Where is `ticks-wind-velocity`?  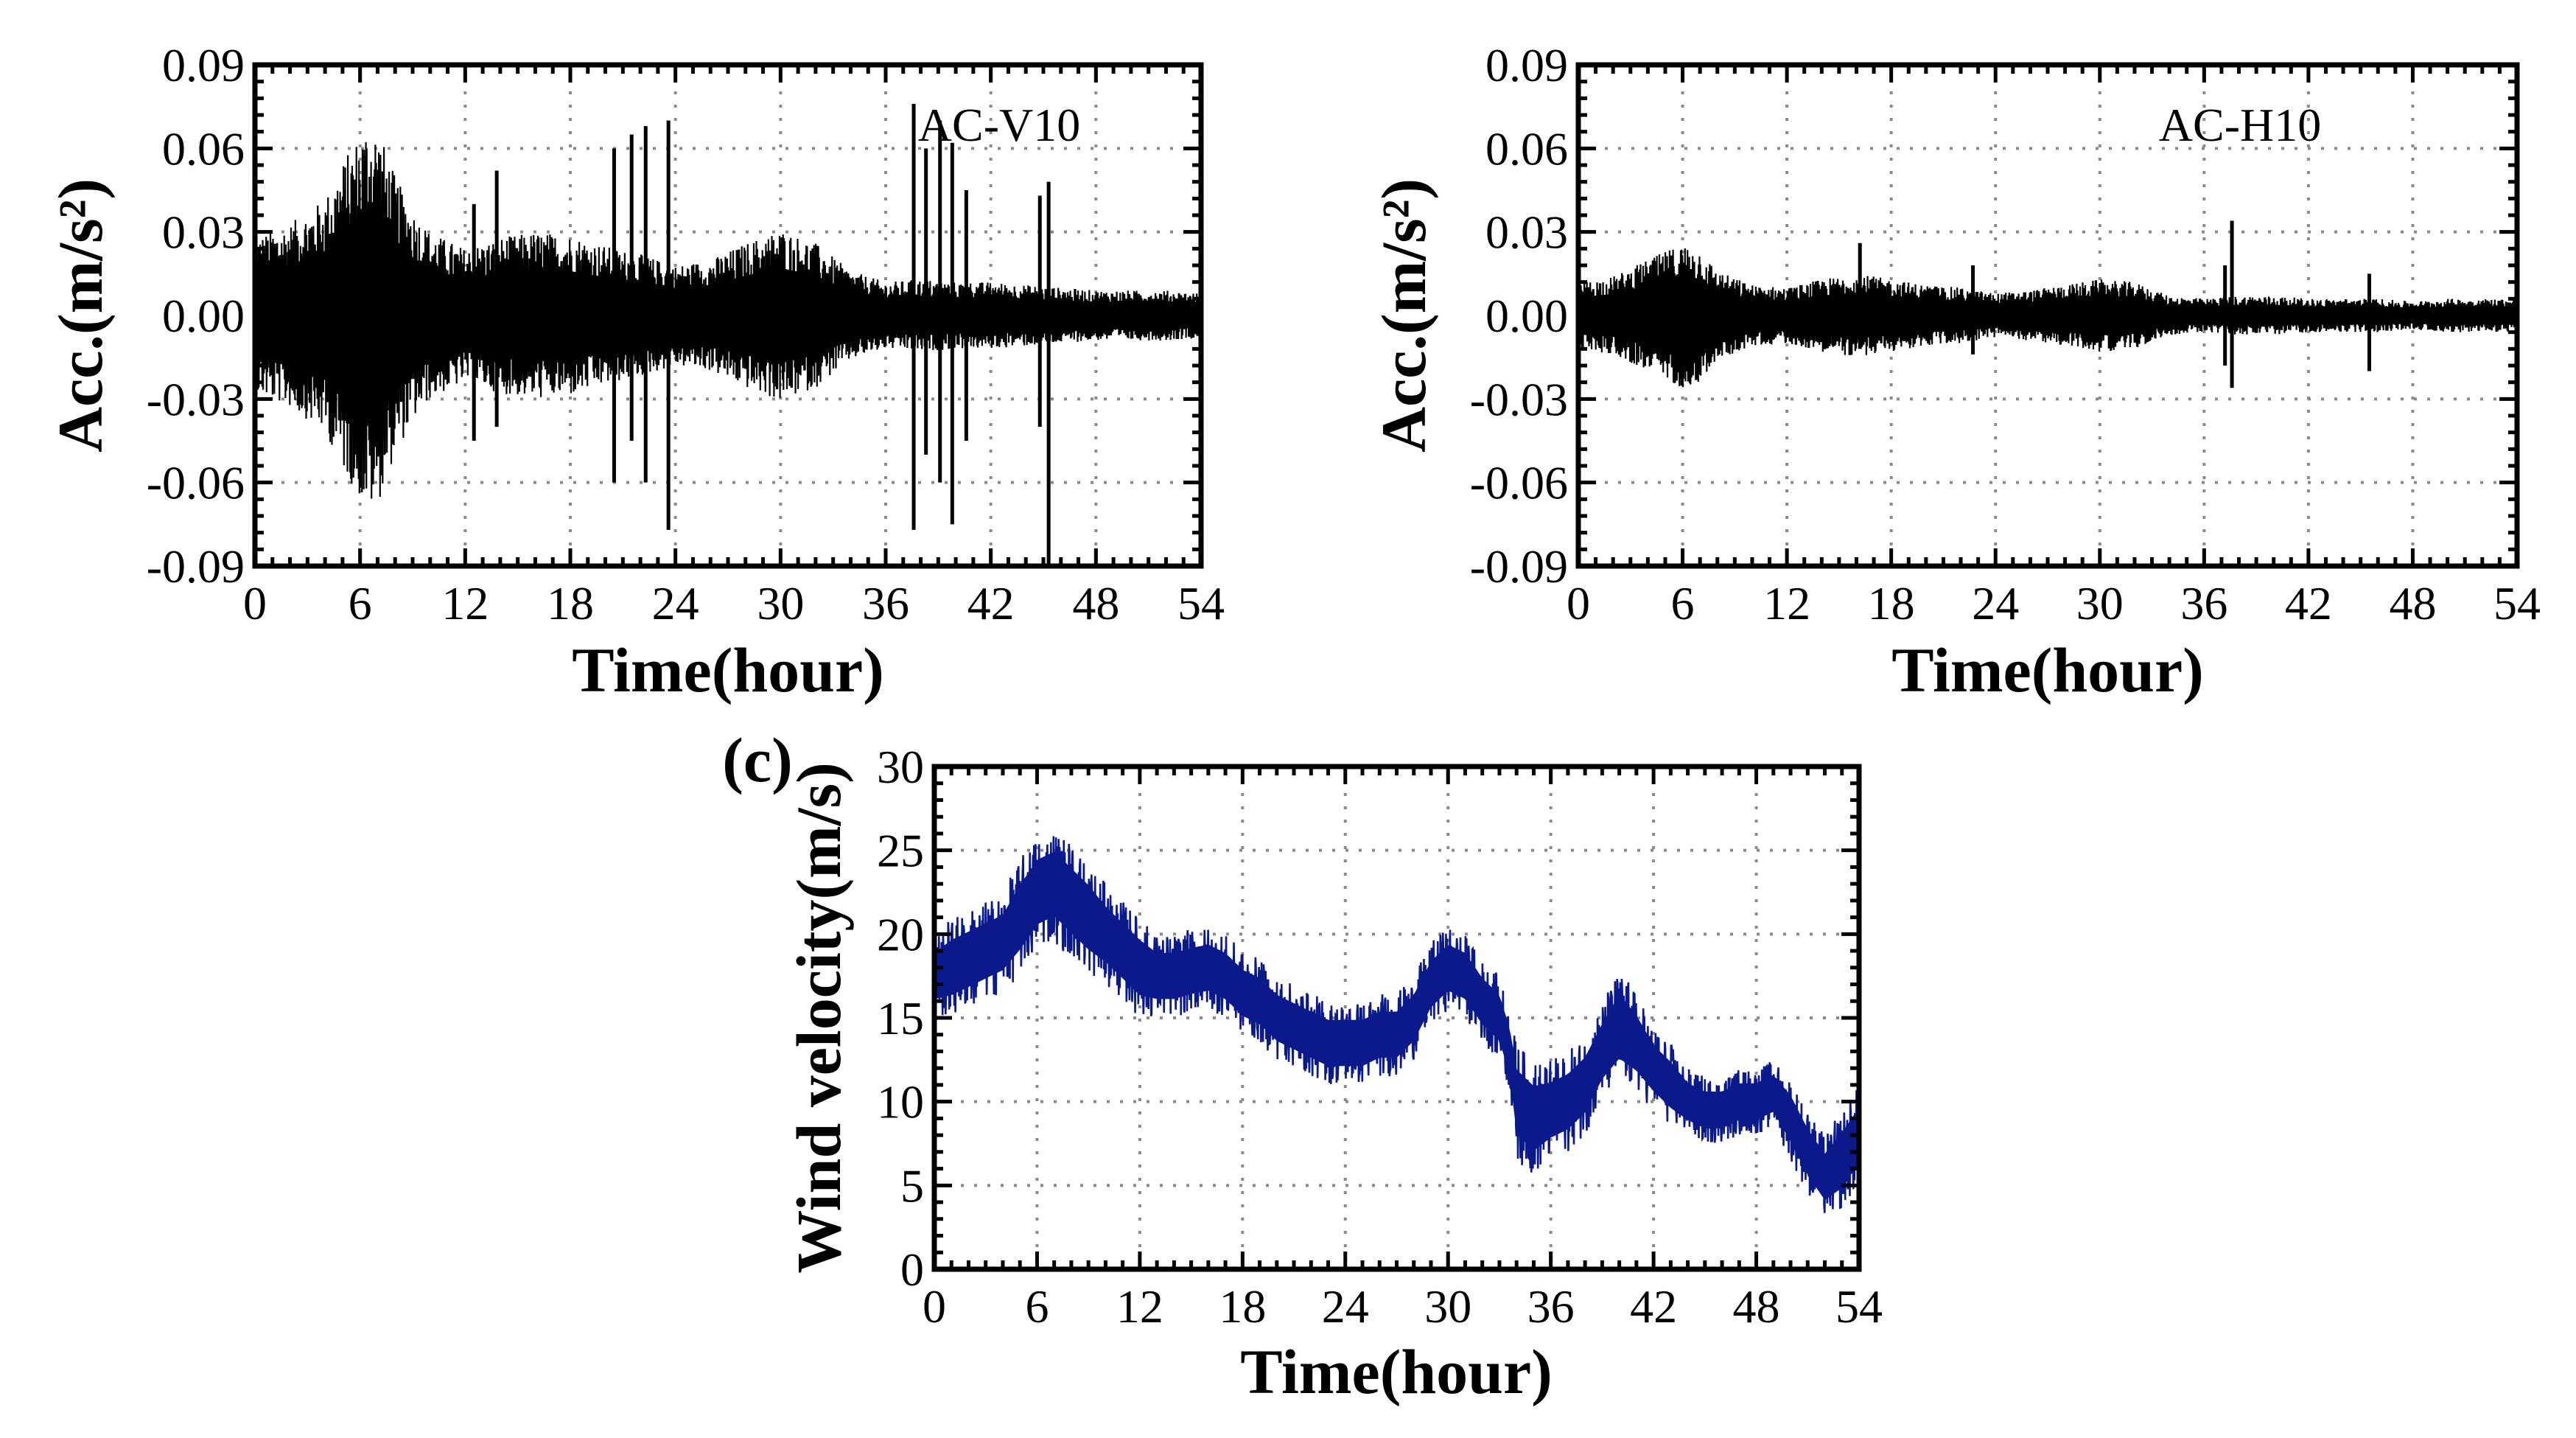
ticks-wind-velocity is located at coordinates (1396, 1017).